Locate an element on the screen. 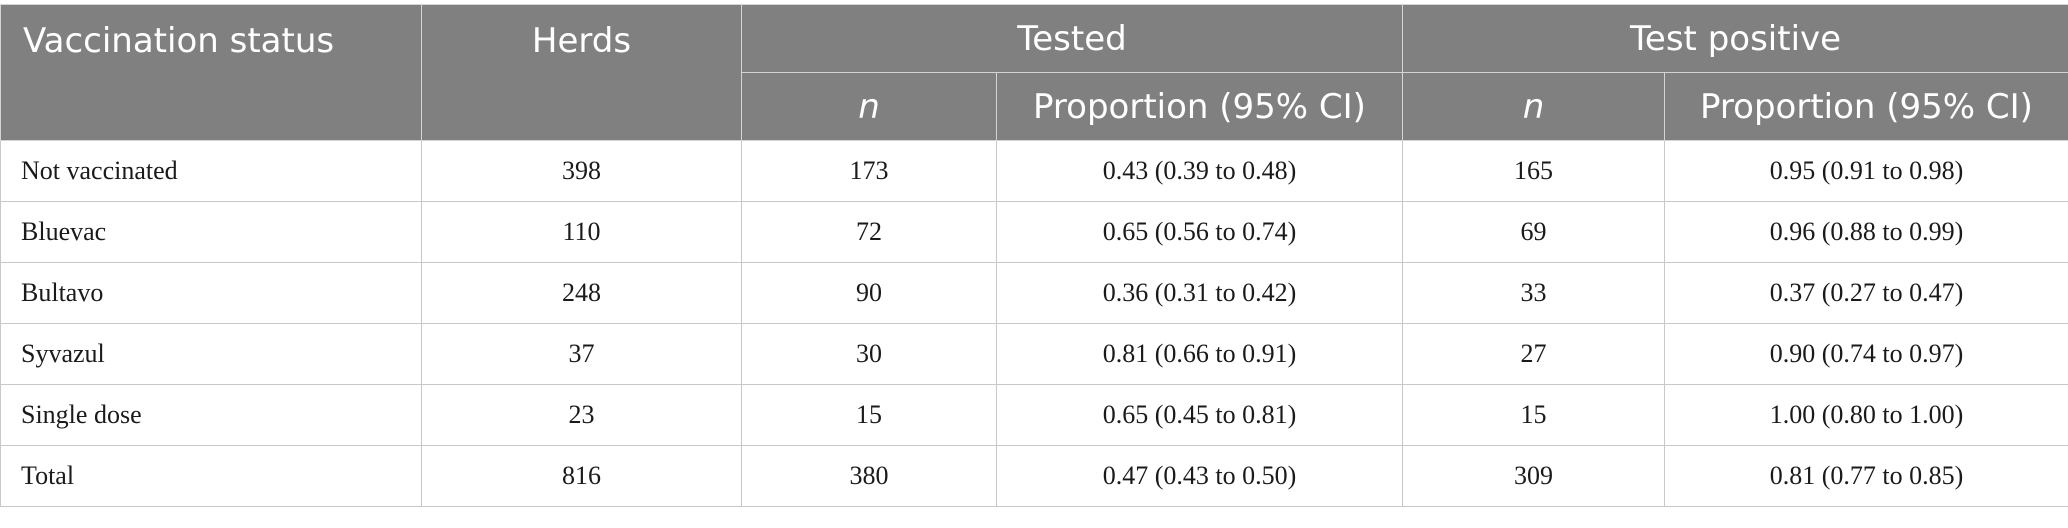 The image size is (2068, 528). cell-herds: 23 is located at coordinates (581, 415).